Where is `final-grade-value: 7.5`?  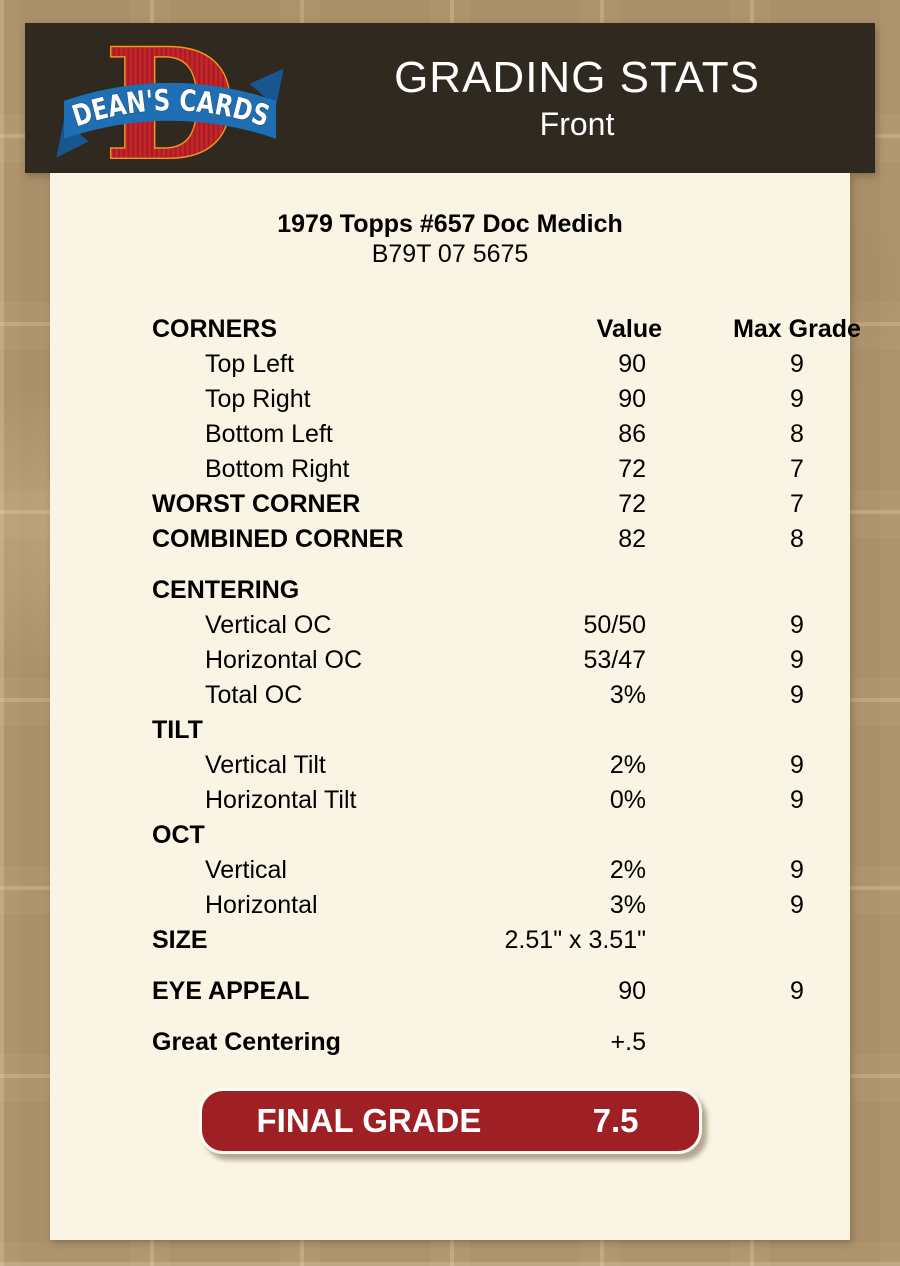 final-grade-value: 7.5 is located at coordinates (615, 1120).